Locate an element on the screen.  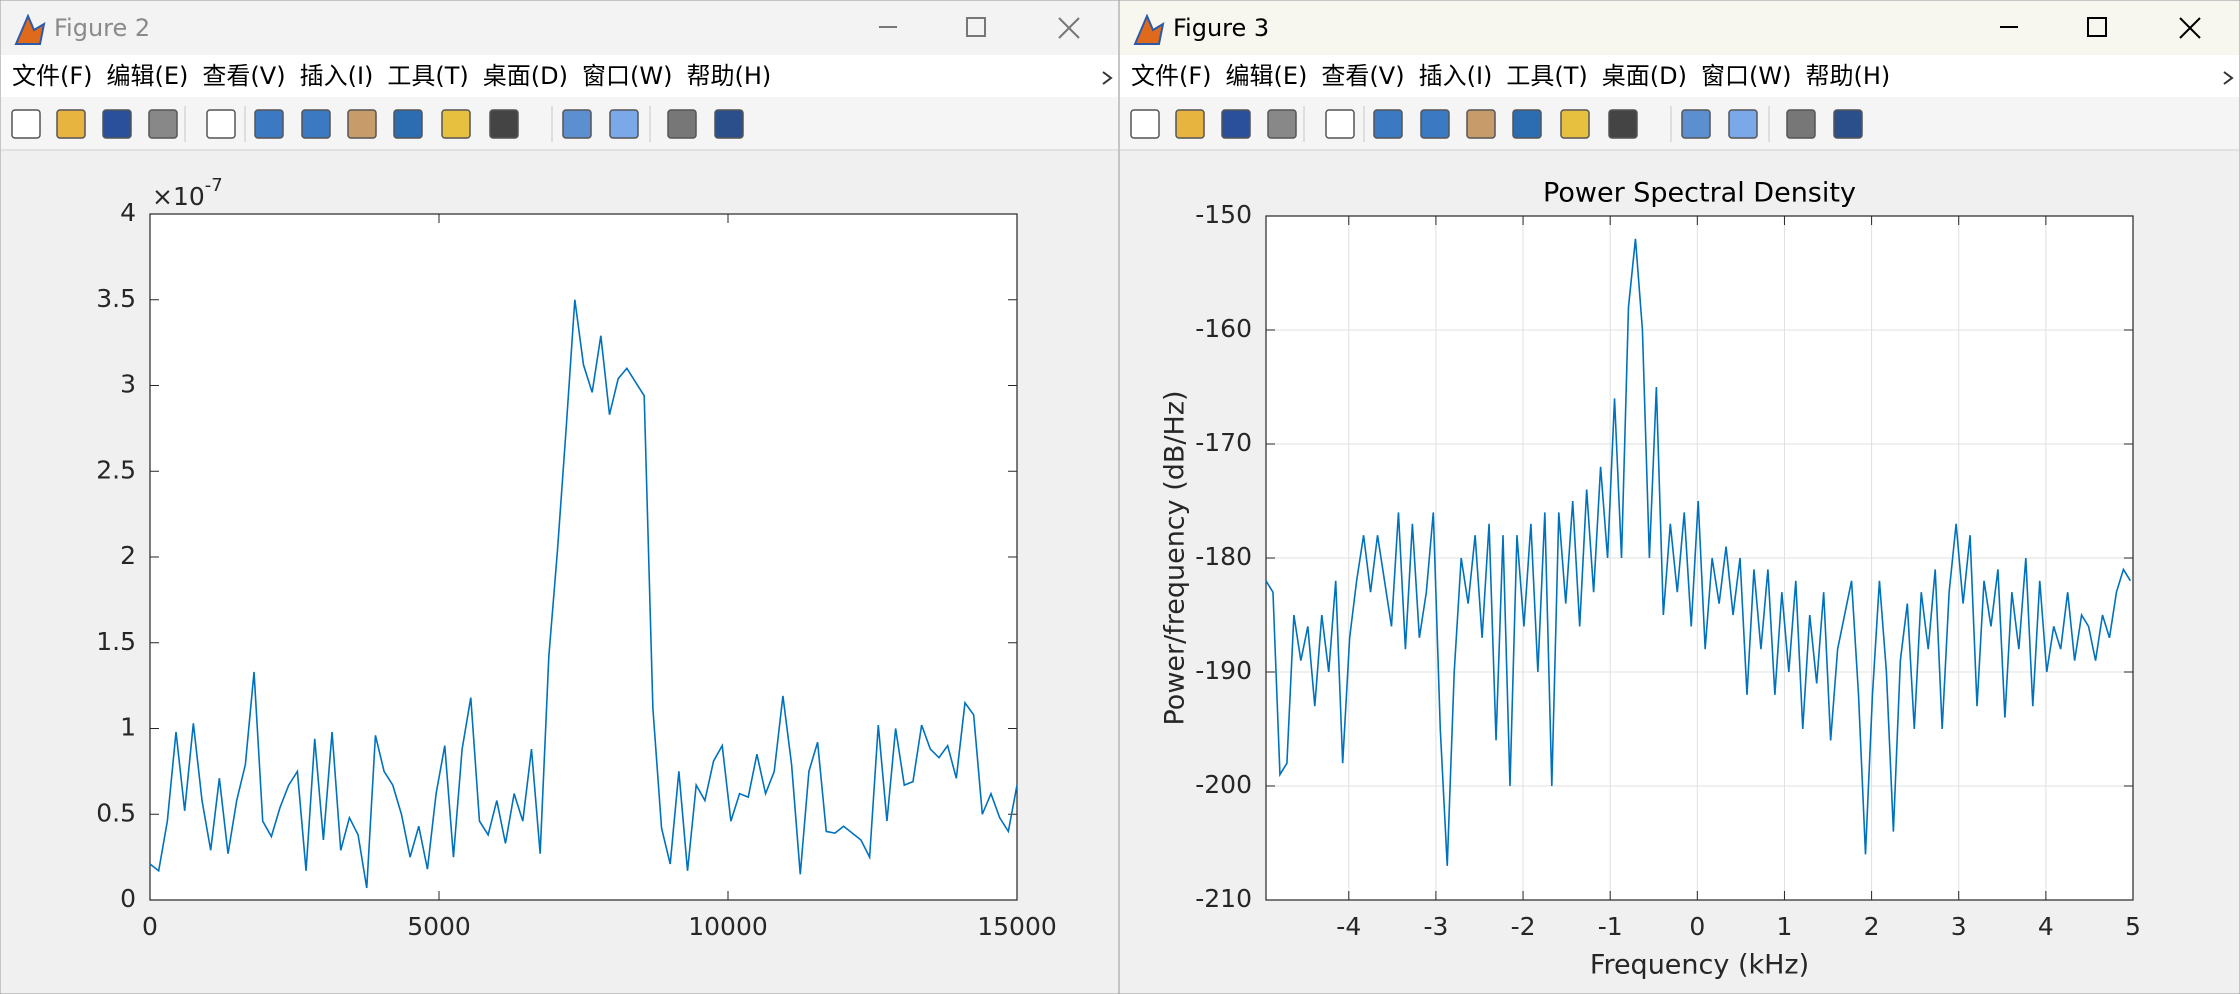
y-tick-label: -180 is located at coordinates (1223, 556).